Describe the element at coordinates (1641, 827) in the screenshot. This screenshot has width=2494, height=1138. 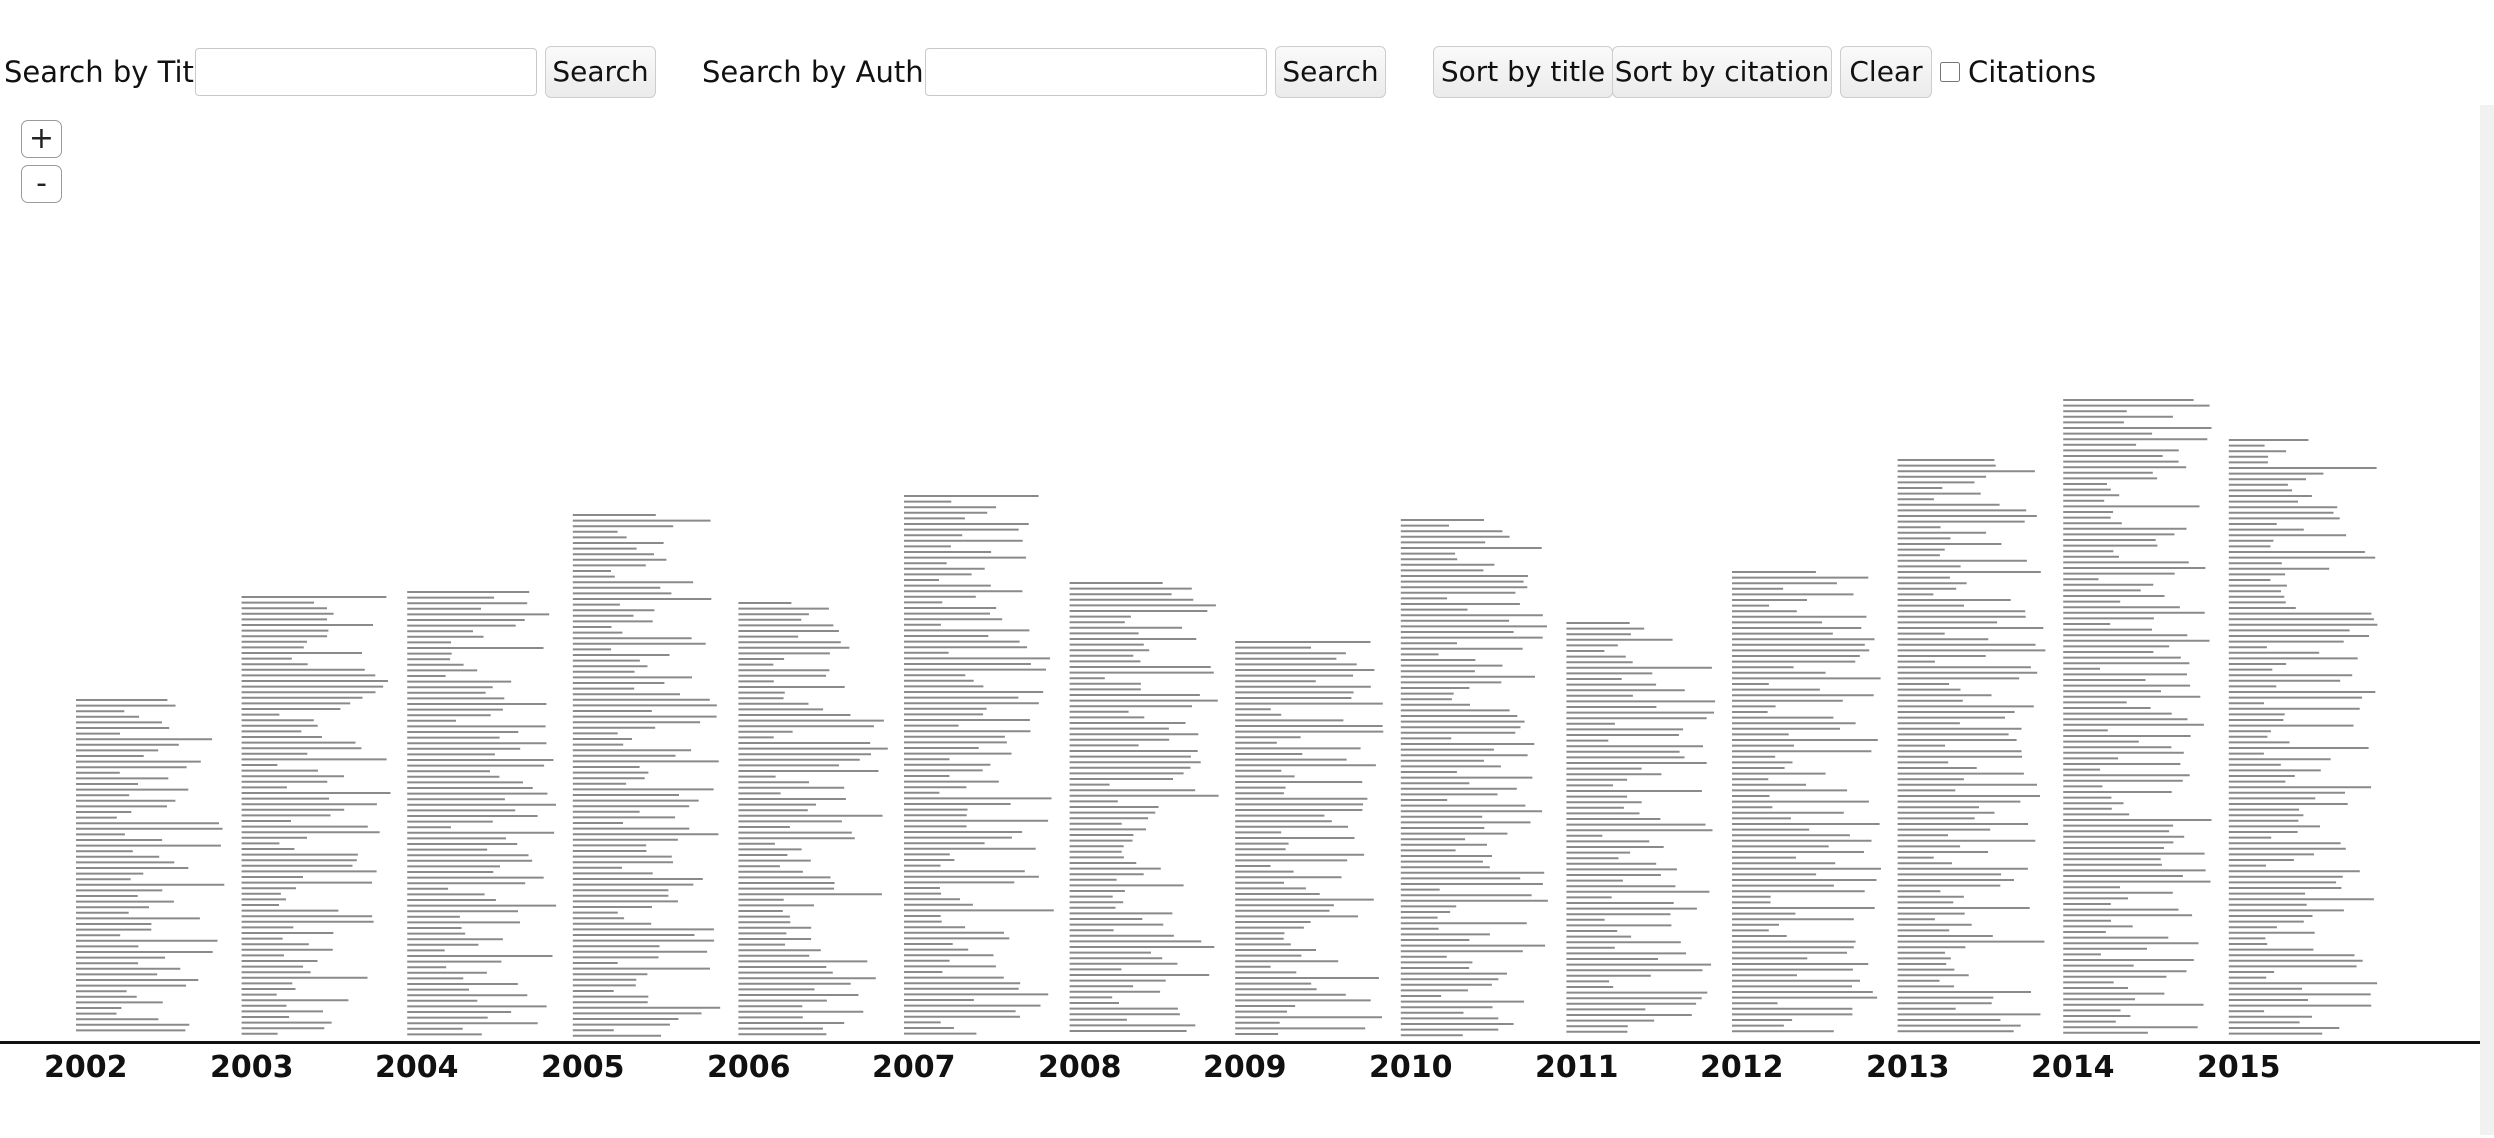
I see `year-column-2011` at that location.